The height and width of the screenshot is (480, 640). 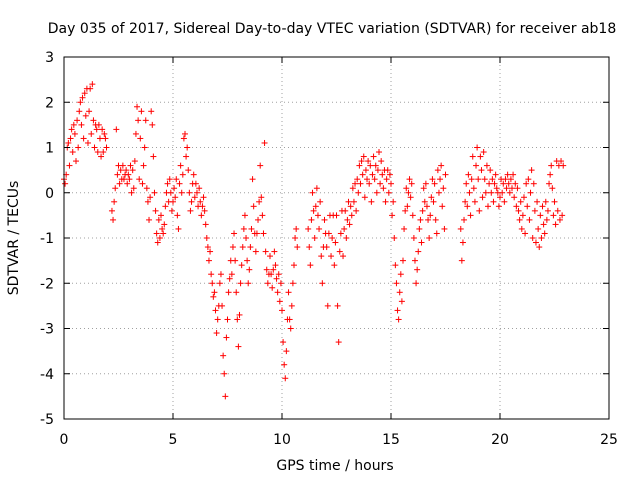 What do you see at coordinates (49, 194) in the screenshot?
I see `y-tick-label: 0` at bounding box center [49, 194].